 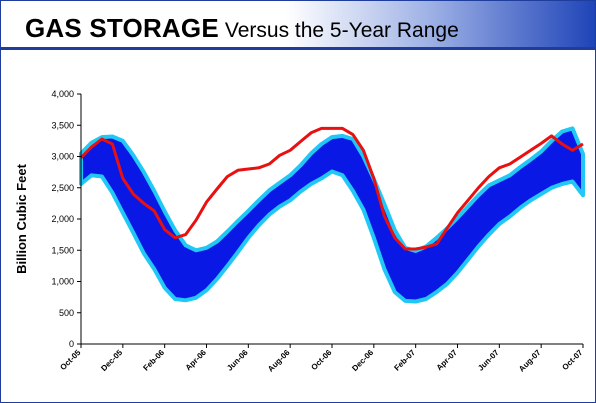 What do you see at coordinates (362, 360) in the screenshot?
I see `x-tick-label: Dec-06` at bounding box center [362, 360].